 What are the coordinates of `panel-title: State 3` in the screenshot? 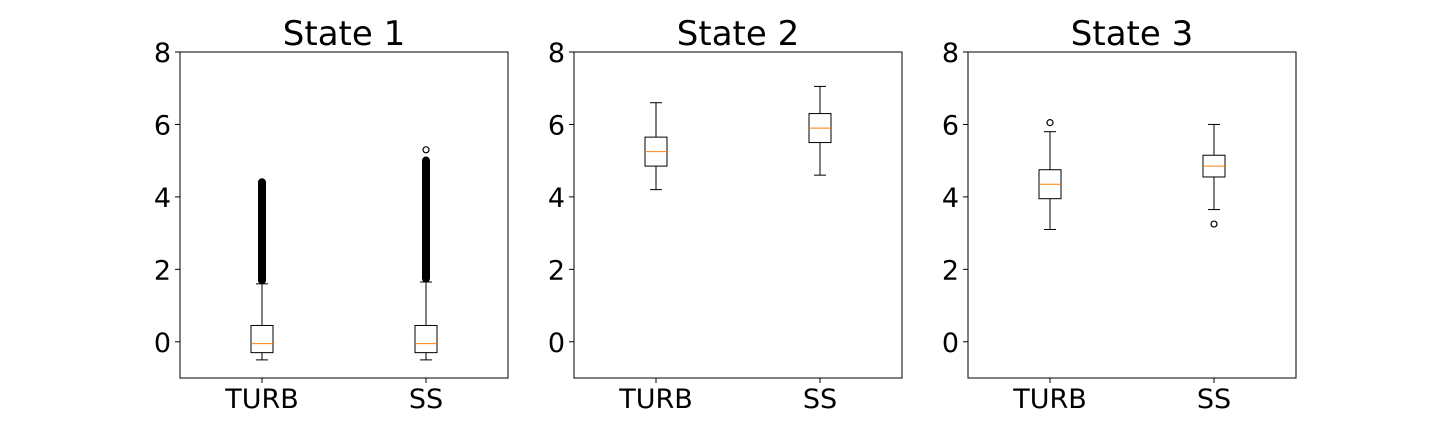 It's located at (1132, 34).